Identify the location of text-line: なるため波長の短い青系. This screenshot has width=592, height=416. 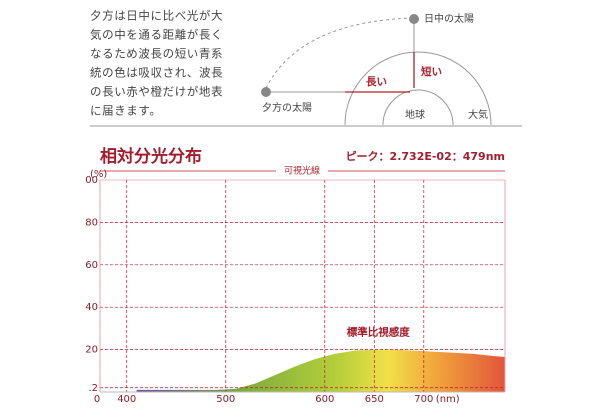
(156, 54).